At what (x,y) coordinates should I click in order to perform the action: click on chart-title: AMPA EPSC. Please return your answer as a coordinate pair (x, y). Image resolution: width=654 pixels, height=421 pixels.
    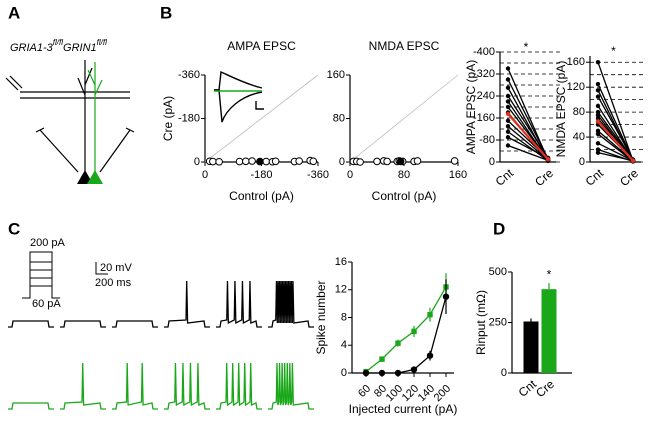
    Looking at the image, I should click on (261, 46).